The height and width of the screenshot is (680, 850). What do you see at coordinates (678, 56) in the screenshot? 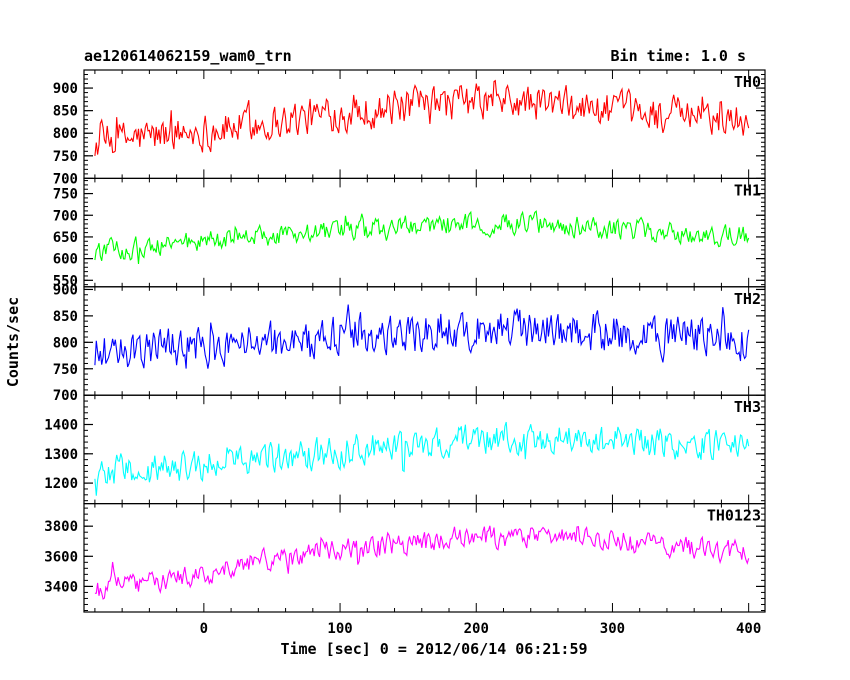
I see `bin-time-label: Bin time: 1.0 s` at bounding box center [678, 56].